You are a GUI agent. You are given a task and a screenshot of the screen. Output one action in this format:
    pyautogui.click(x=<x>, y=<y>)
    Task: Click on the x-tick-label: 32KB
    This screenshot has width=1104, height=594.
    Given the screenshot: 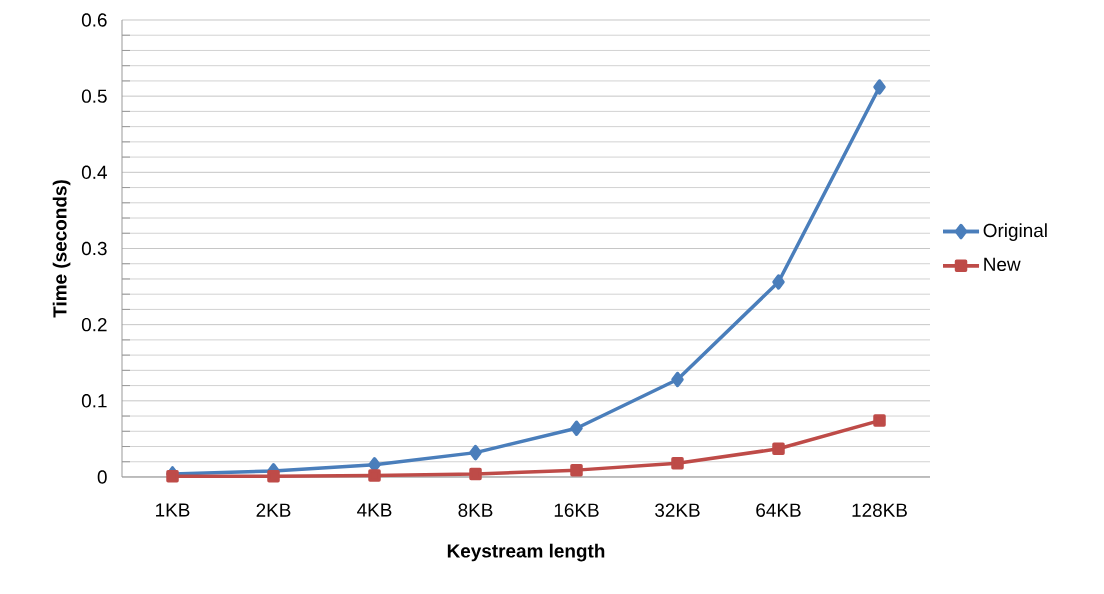 What is the action you would take?
    pyautogui.click(x=677, y=510)
    